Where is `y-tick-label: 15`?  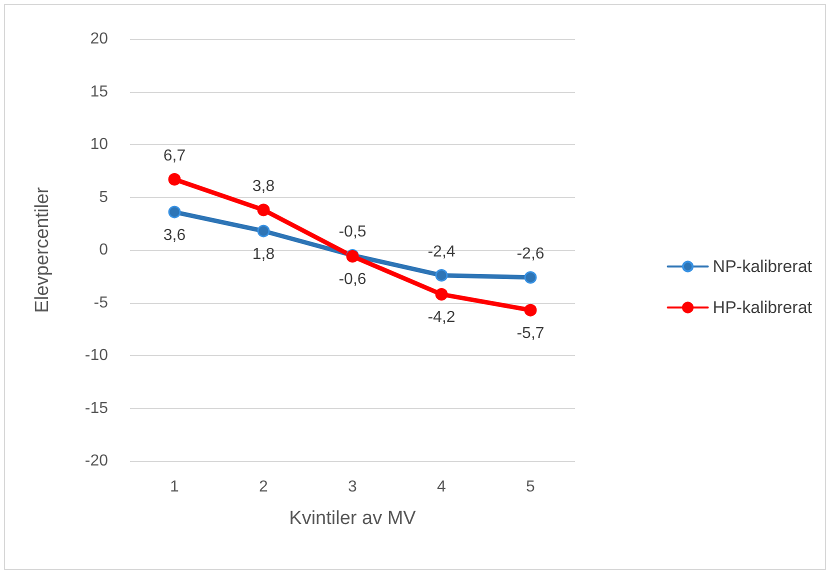
y-tick-label: 15 is located at coordinates (99, 91).